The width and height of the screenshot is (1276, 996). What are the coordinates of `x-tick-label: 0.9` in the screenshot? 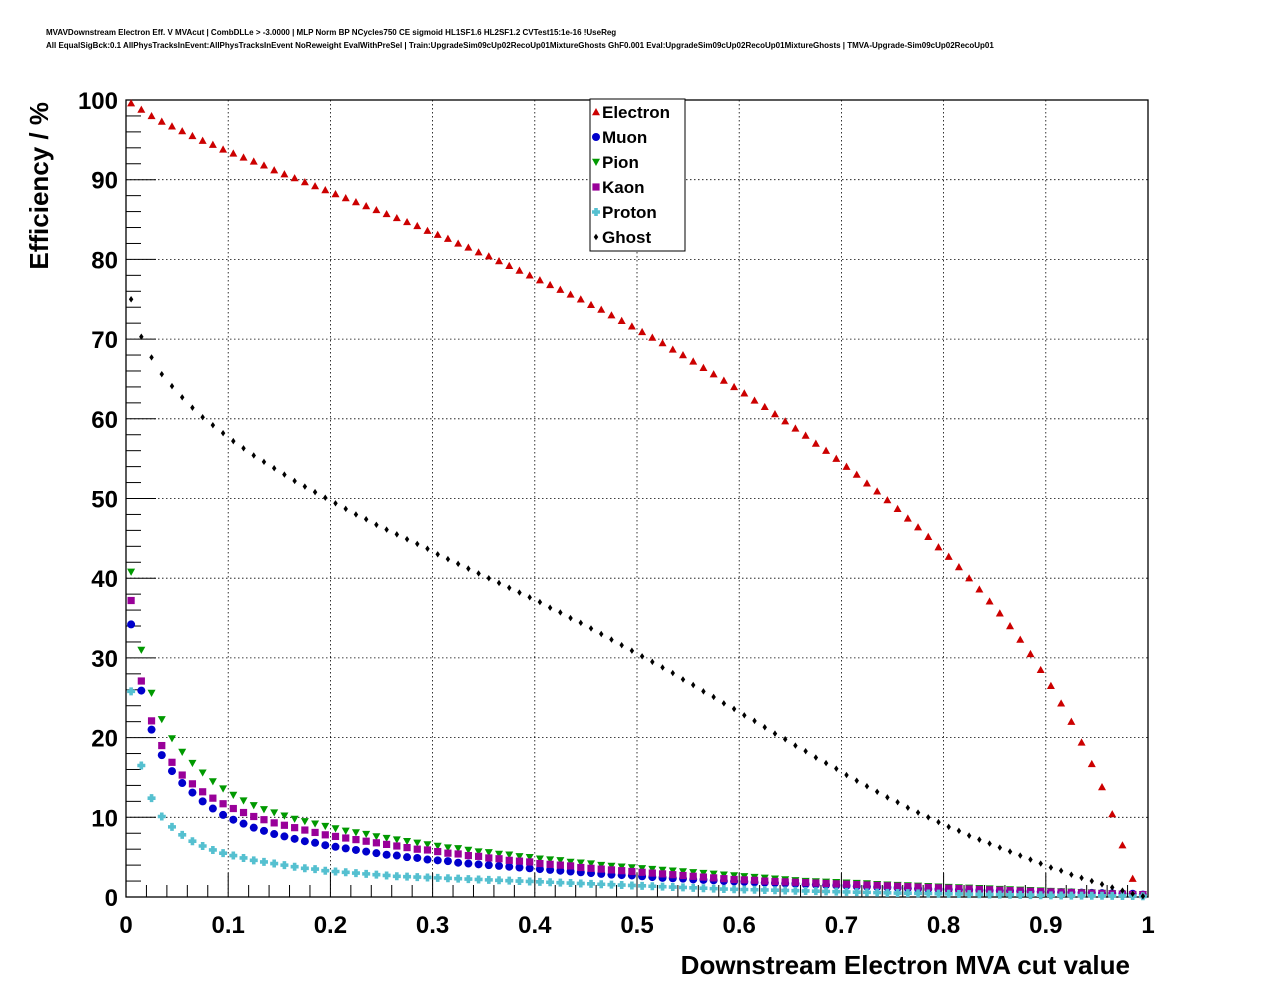 It's located at (1045, 925).